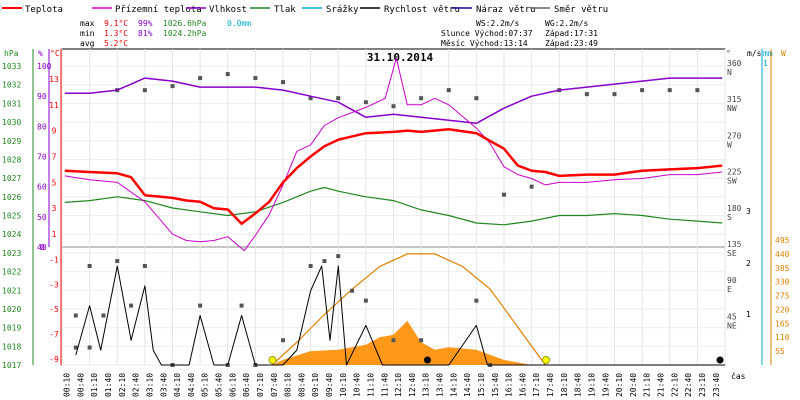 Image resolution: width=800 pixels, height=400 pixels. I want to click on dir-tick-label: SW, so click(732, 181).